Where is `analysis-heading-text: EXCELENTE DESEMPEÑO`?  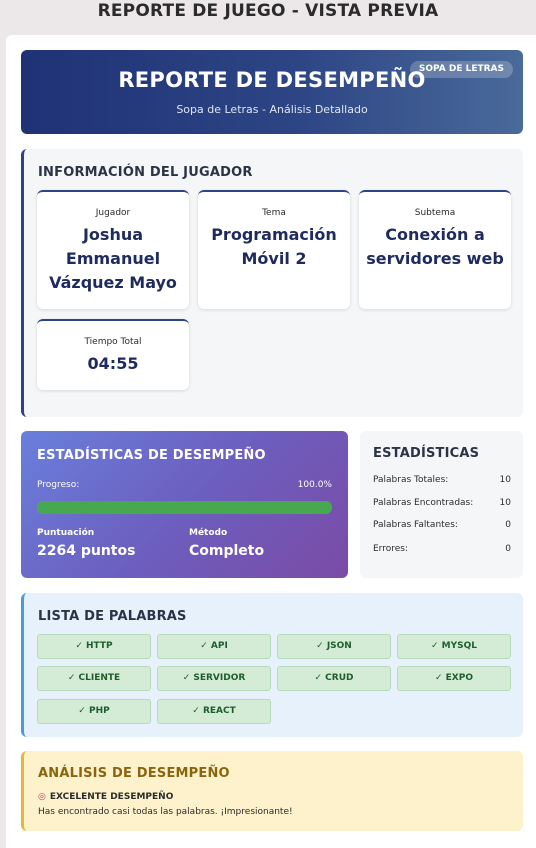
analysis-heading-text: EXCELENTE DESEMPEÑO is located at coordinates (111, 797).